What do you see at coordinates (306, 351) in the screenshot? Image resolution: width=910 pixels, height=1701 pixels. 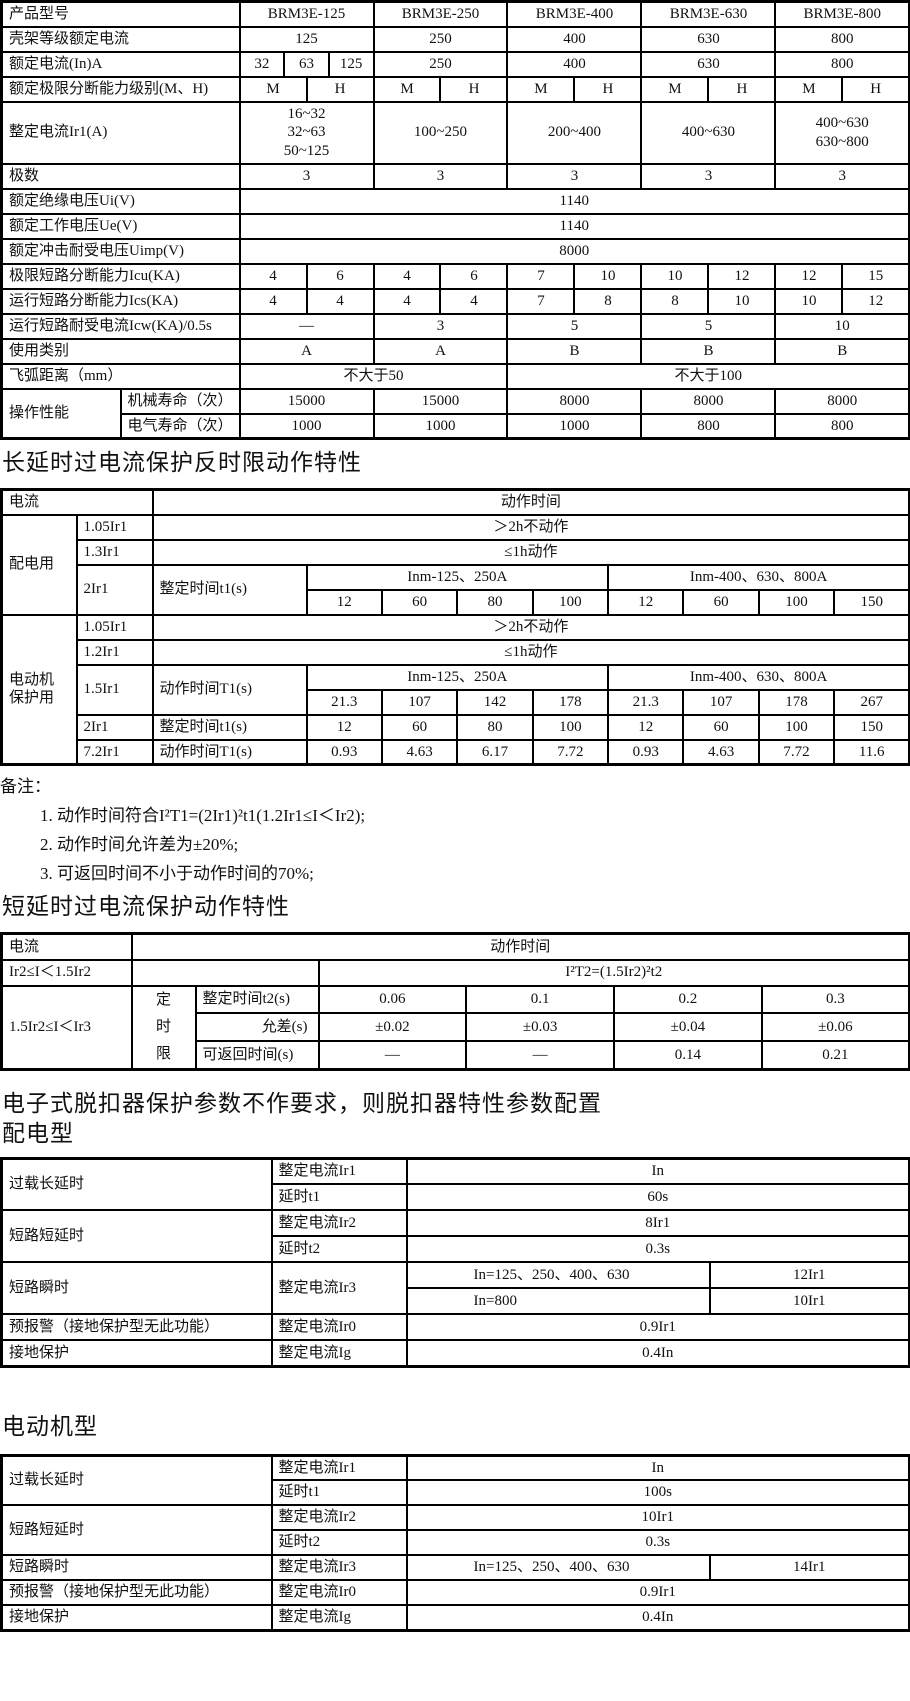 I see `table-cell: A` at bounding box center [306, 351].